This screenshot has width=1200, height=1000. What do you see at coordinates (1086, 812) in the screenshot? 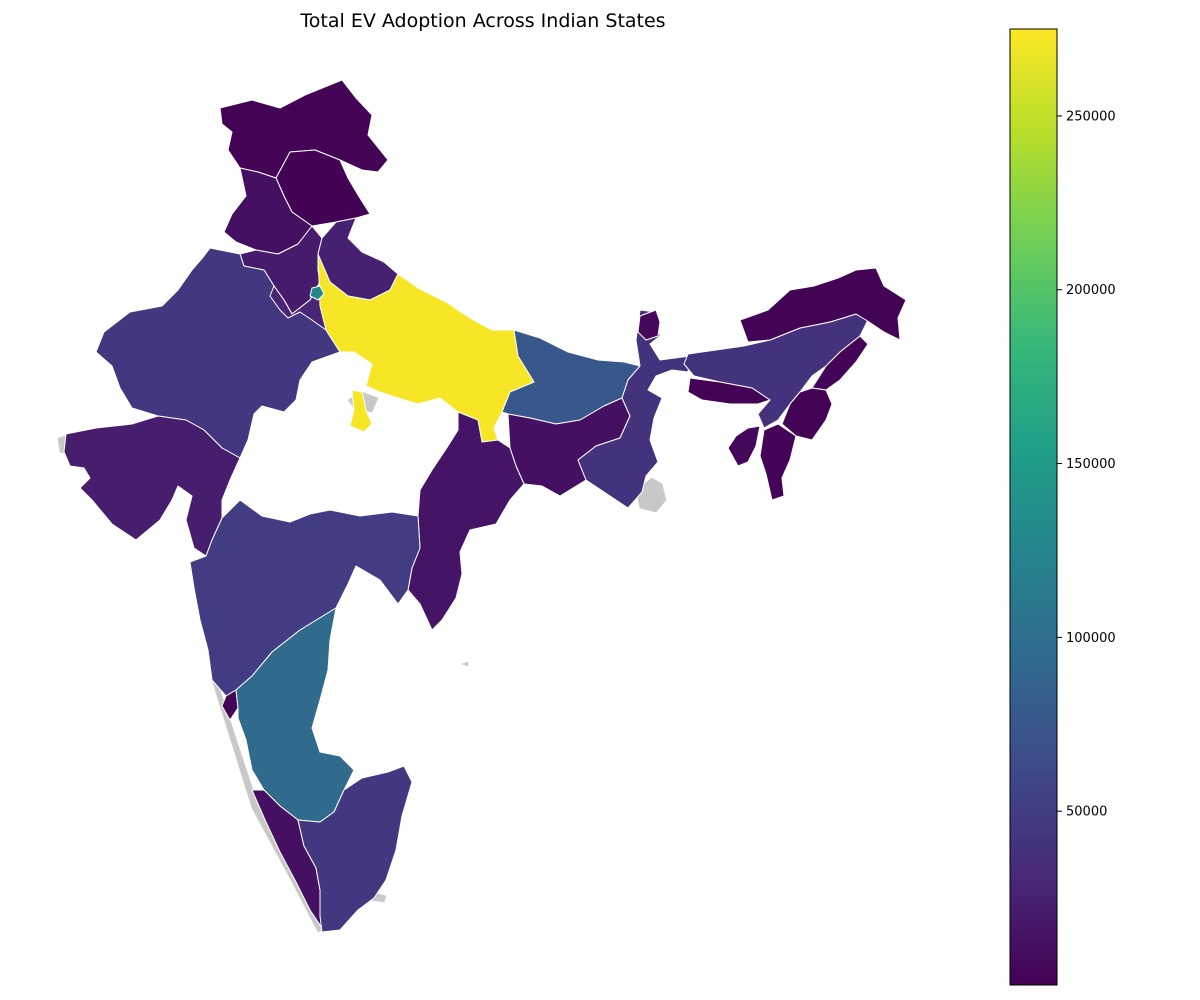
I see `colorbar-tick-label: 50000` at bounding box center [1086, 812].